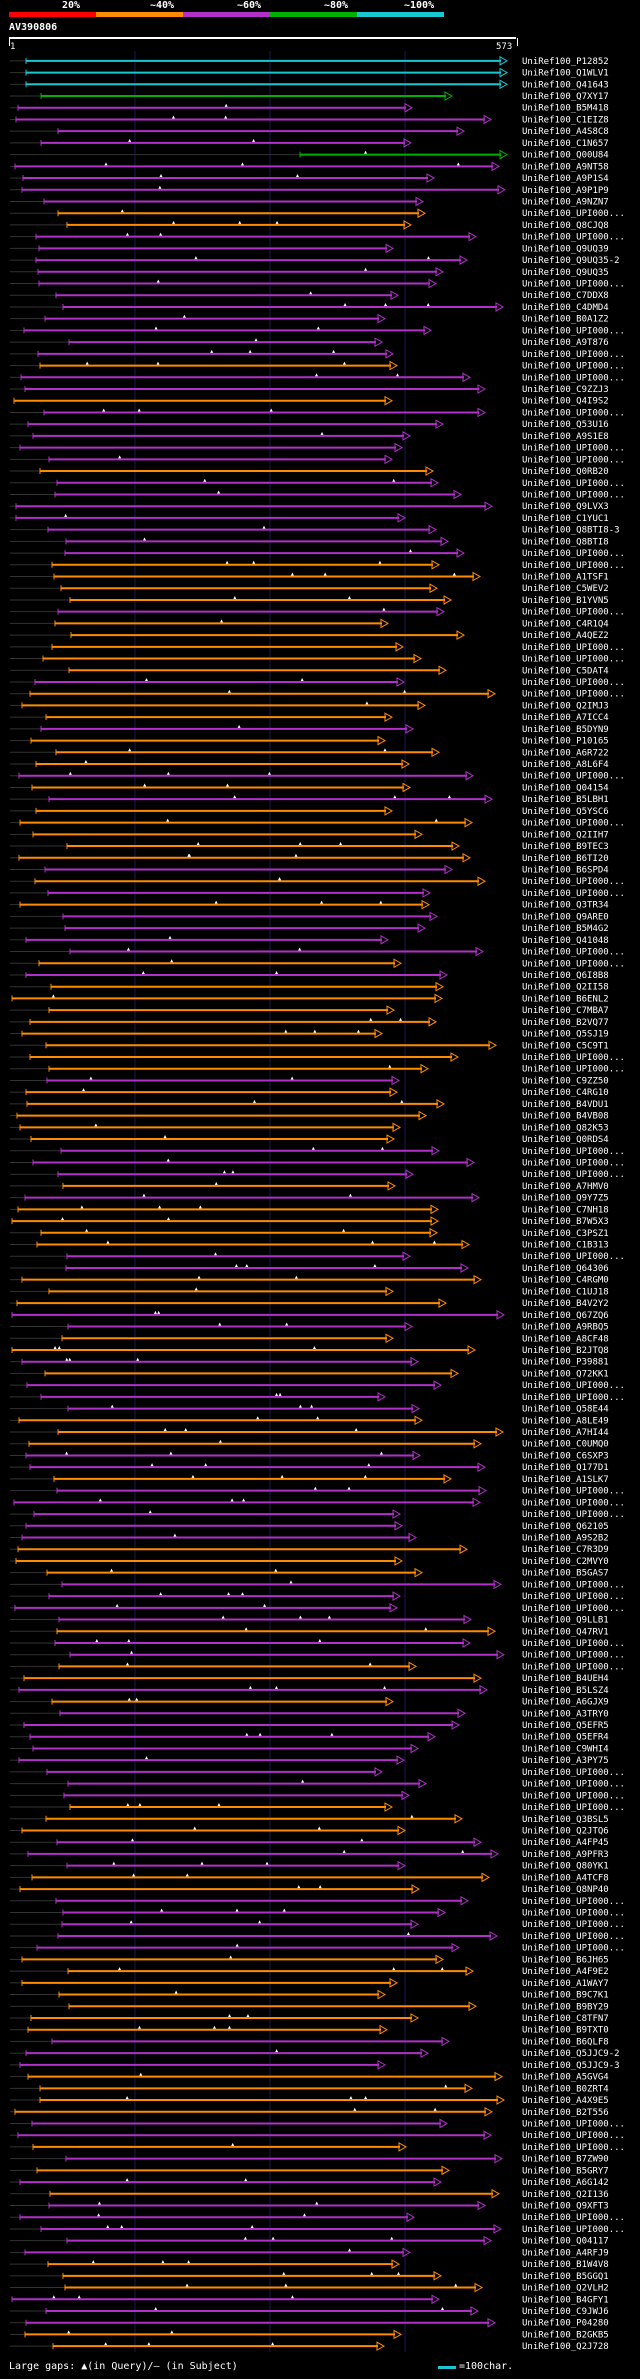 This screenshot has height=2379, width=640. Describe the element at coordinates (309, 1104) in the screenshot. I see `hit-row: UniRef100_B4VDU1` at that location.